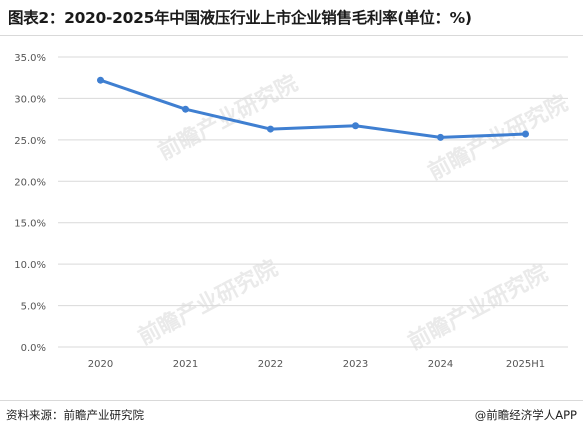  Describe the element at coordinates (185, 364) in the screenshot. I see `x-tick-label: 2021` at that location.